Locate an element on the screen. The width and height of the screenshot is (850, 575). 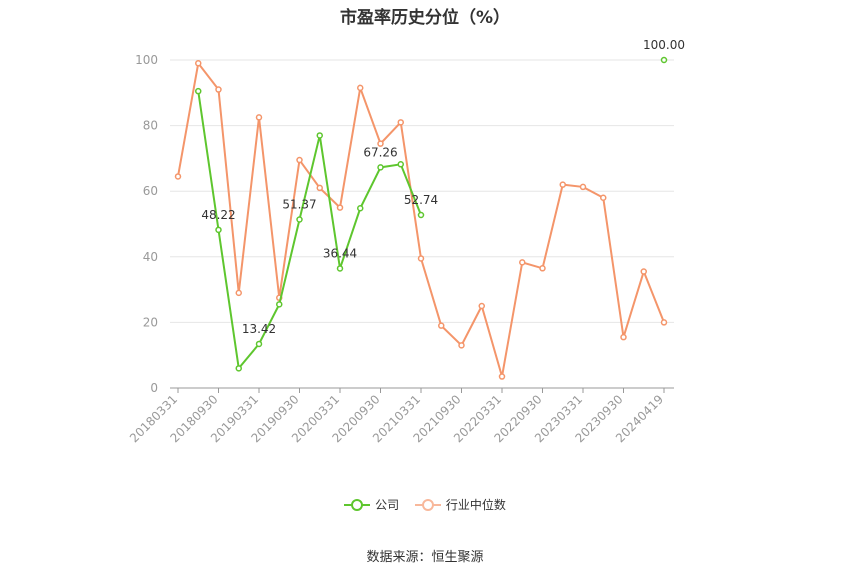
data-label: 51.37 is located at coordinates (299, 205).